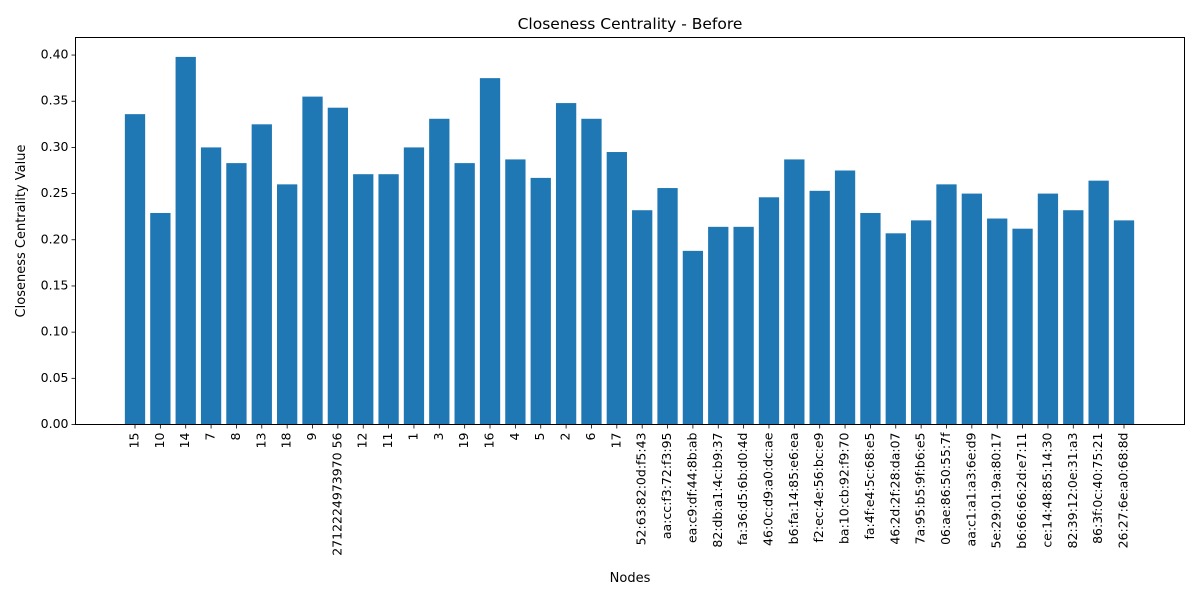 The width and height of the screenshot is (1200, 600). What do you see at coordinates (630, 24) in the screenshot?
I see `chart-title: Closeness Centrality - Before` at bounding box center [630, 24].